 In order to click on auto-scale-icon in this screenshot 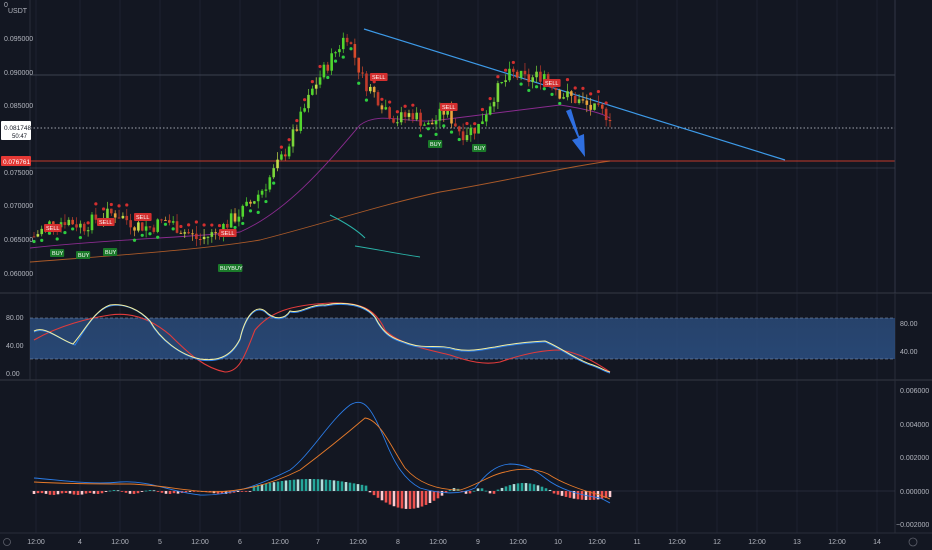, I will do `click(913, 542)`.